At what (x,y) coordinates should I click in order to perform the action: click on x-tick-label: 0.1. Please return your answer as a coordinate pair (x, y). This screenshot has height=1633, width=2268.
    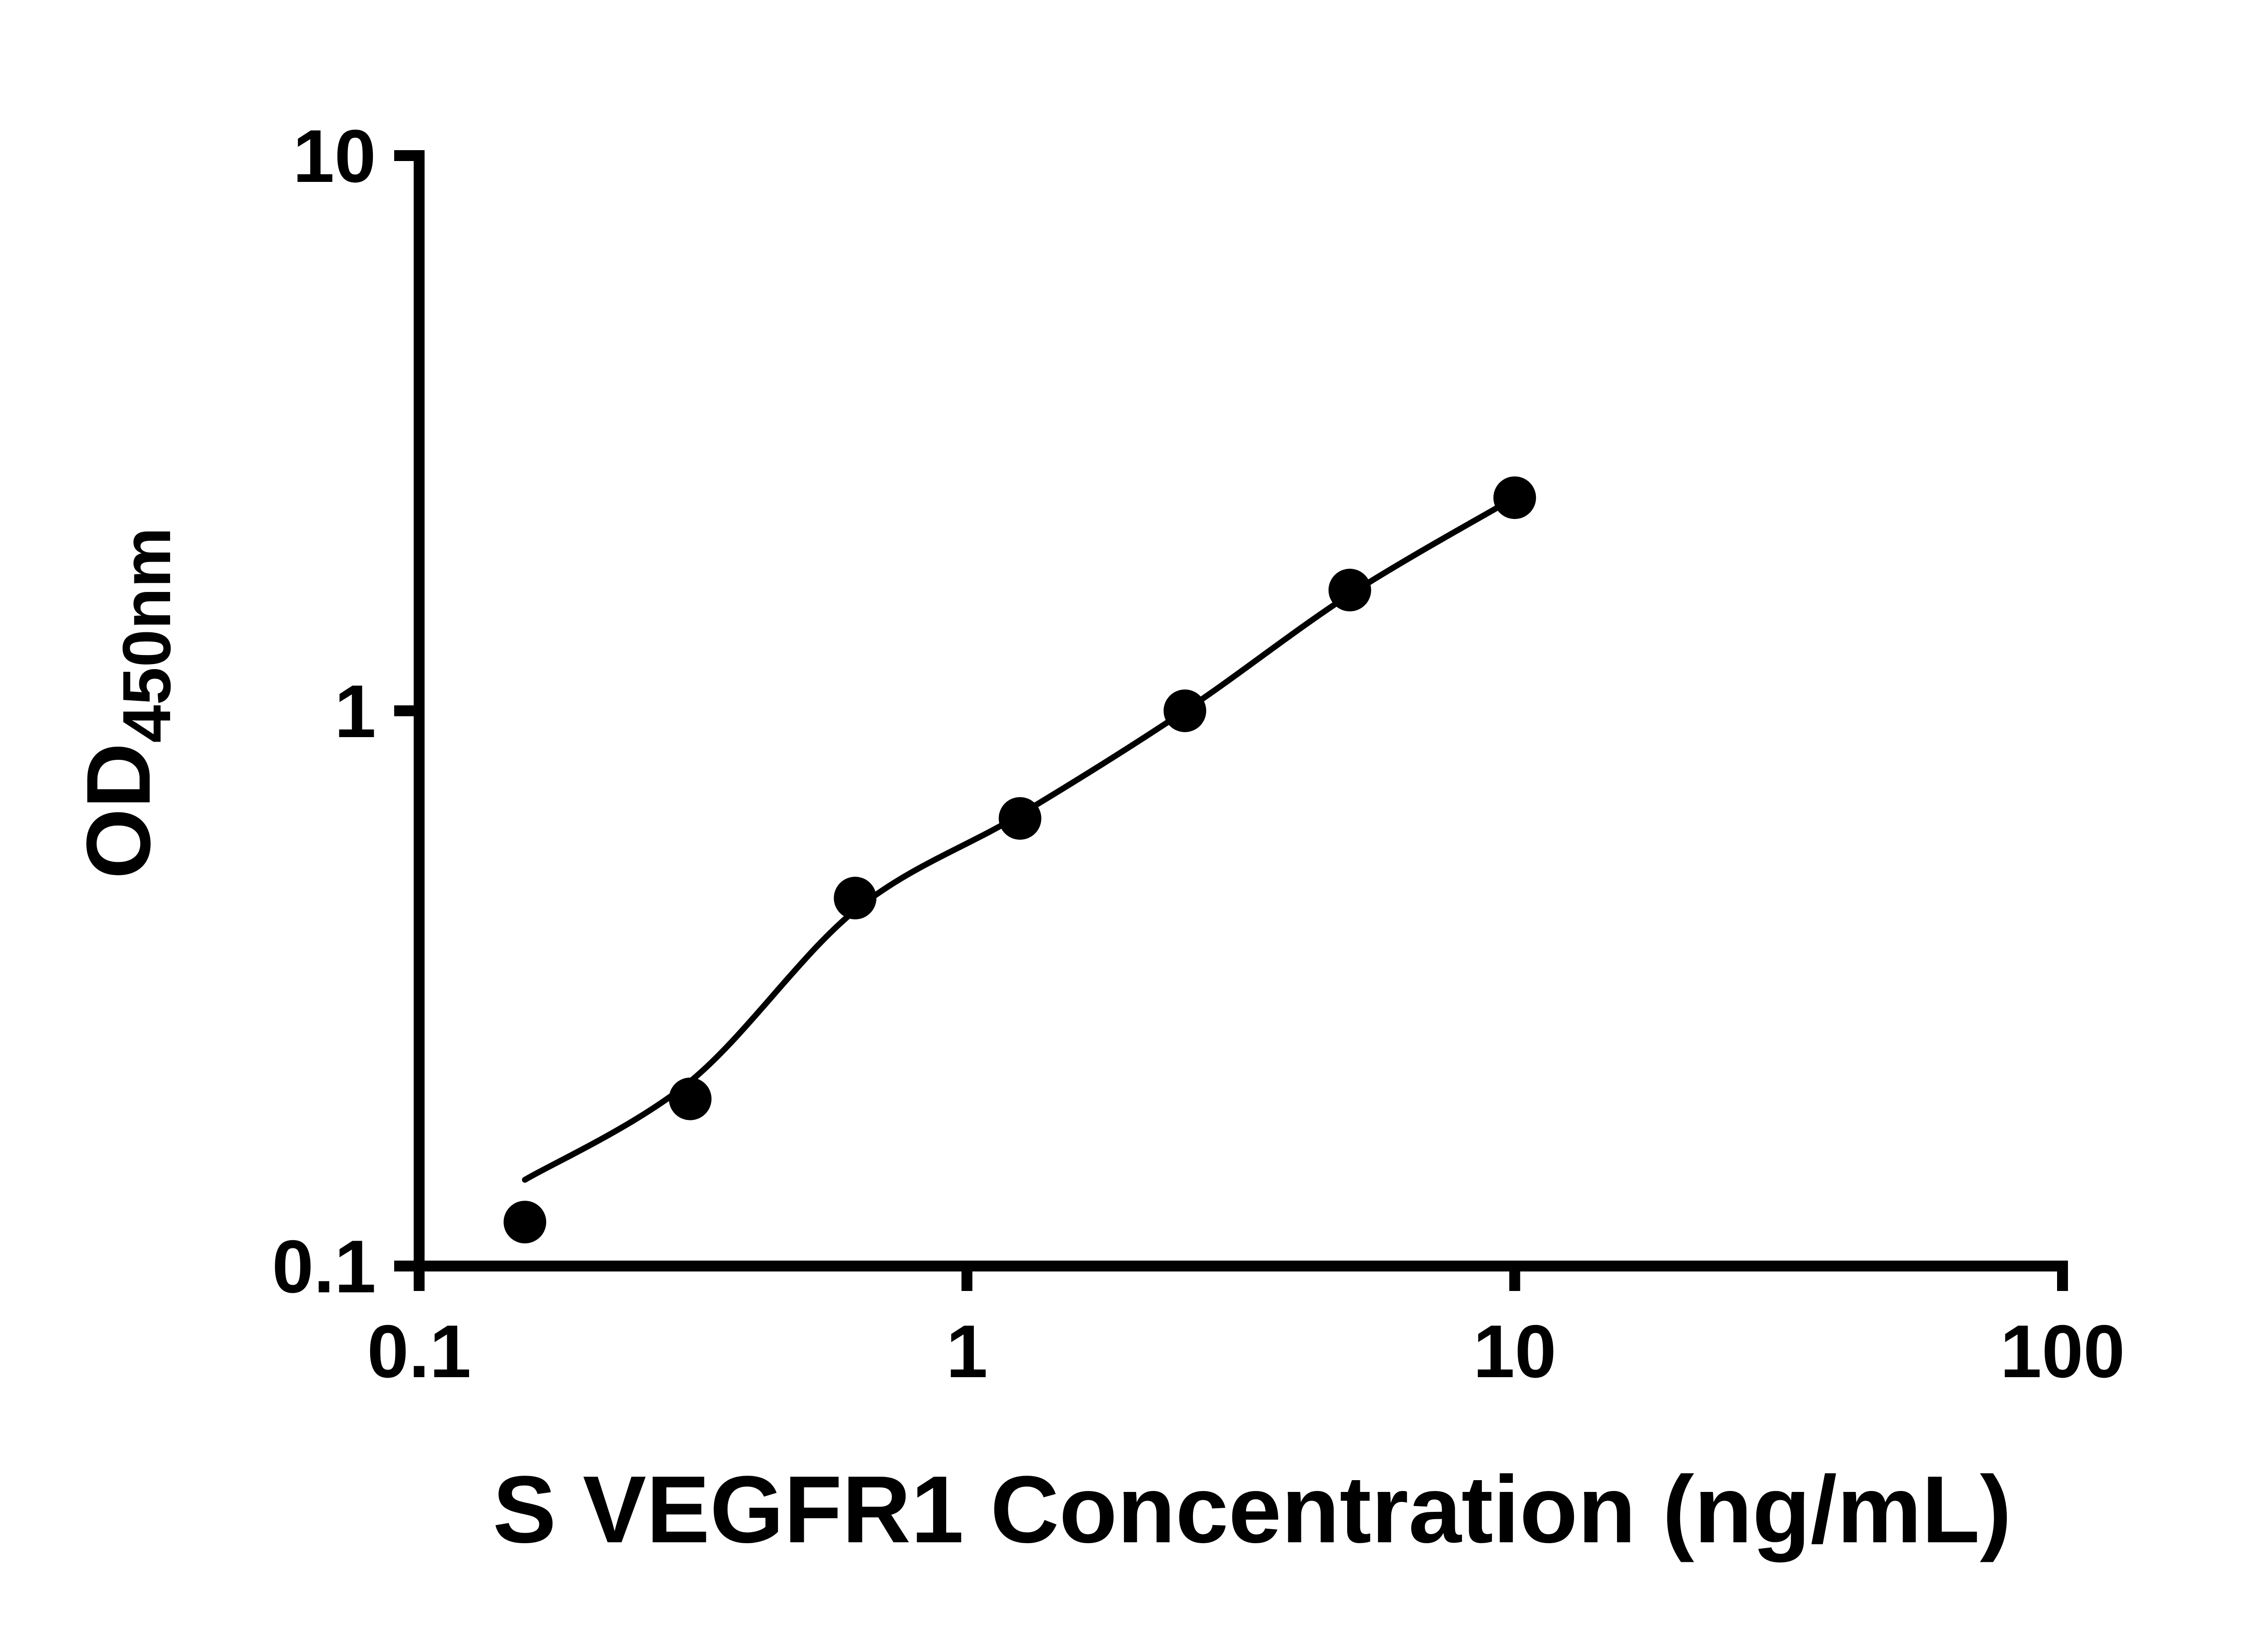
    Looking at the image, I should click on (419, 1351).